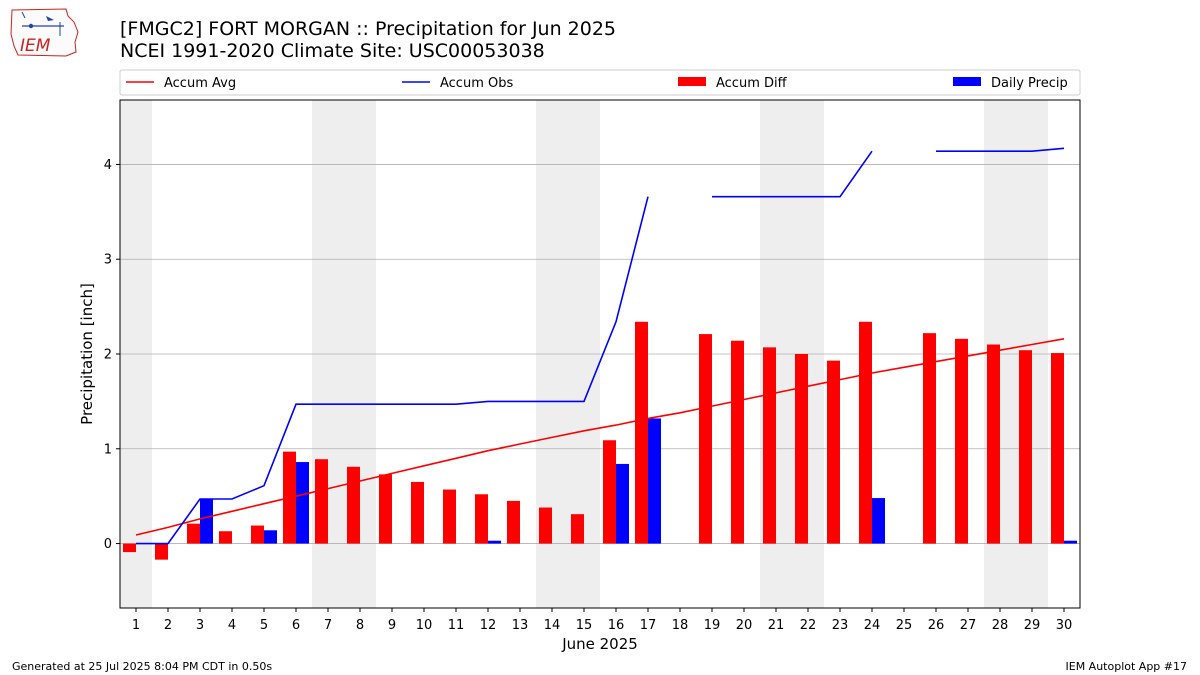  I want to click on legend-label: Accum Avg, so click(200, 83).